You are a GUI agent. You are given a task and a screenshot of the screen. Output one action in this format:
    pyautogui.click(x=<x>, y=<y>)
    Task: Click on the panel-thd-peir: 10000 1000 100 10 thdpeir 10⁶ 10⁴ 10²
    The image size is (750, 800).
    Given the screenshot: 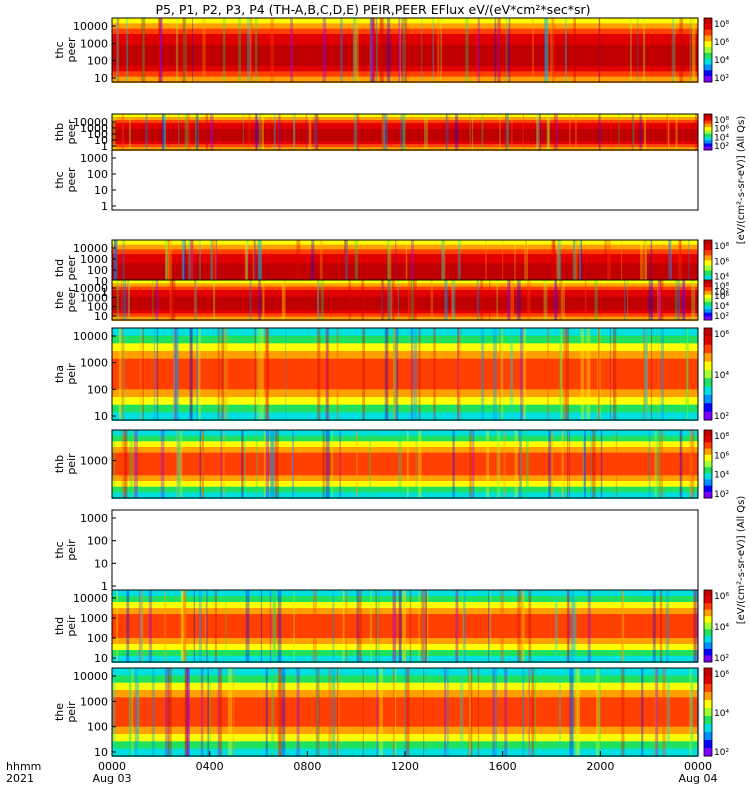 What is the action you would take?
    pyautogui.click(x=391, y=627)
    